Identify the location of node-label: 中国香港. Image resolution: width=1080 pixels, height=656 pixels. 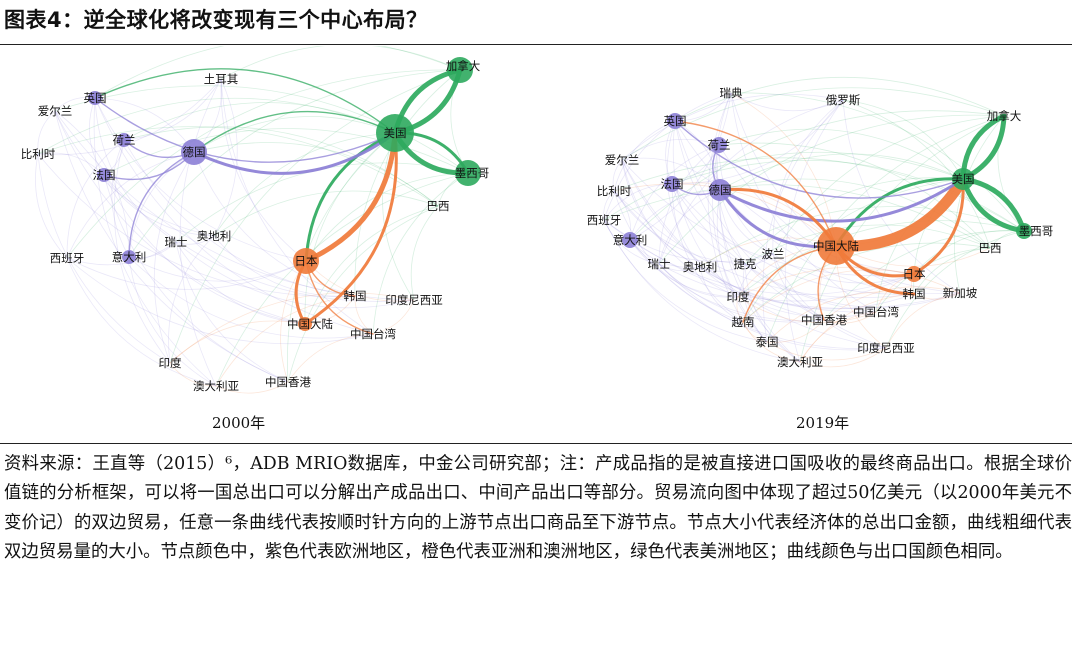
(288, 382).